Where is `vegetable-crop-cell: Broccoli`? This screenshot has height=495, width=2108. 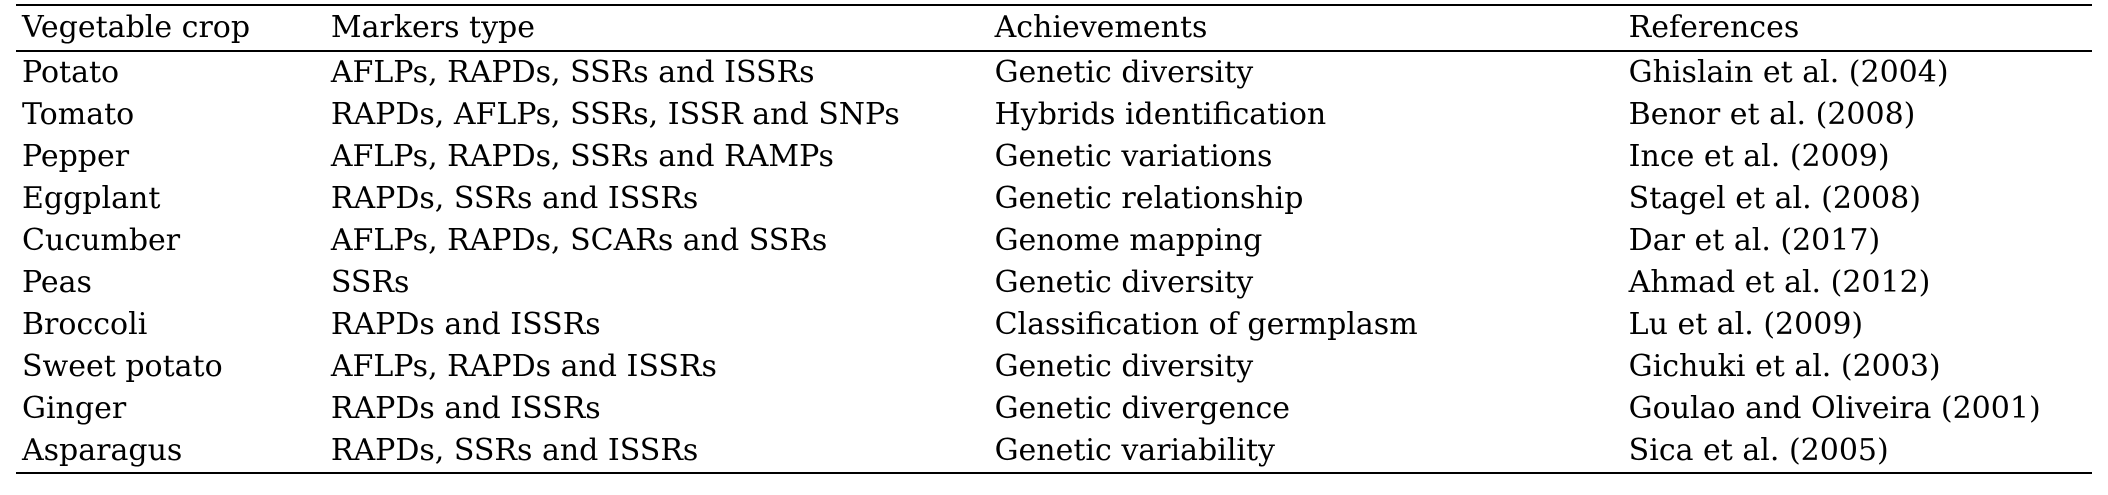
vegetable-crop-cell: Broccoli is located at coordinates (85, 324).